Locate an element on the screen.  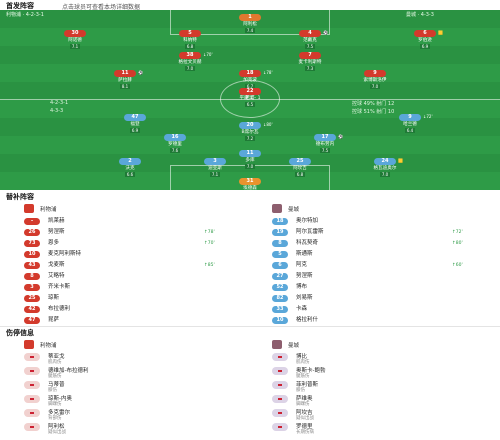
away-player-4: 24 格瓦迪奥尔 7.0 🟨 is located at coordinates (385, 168).